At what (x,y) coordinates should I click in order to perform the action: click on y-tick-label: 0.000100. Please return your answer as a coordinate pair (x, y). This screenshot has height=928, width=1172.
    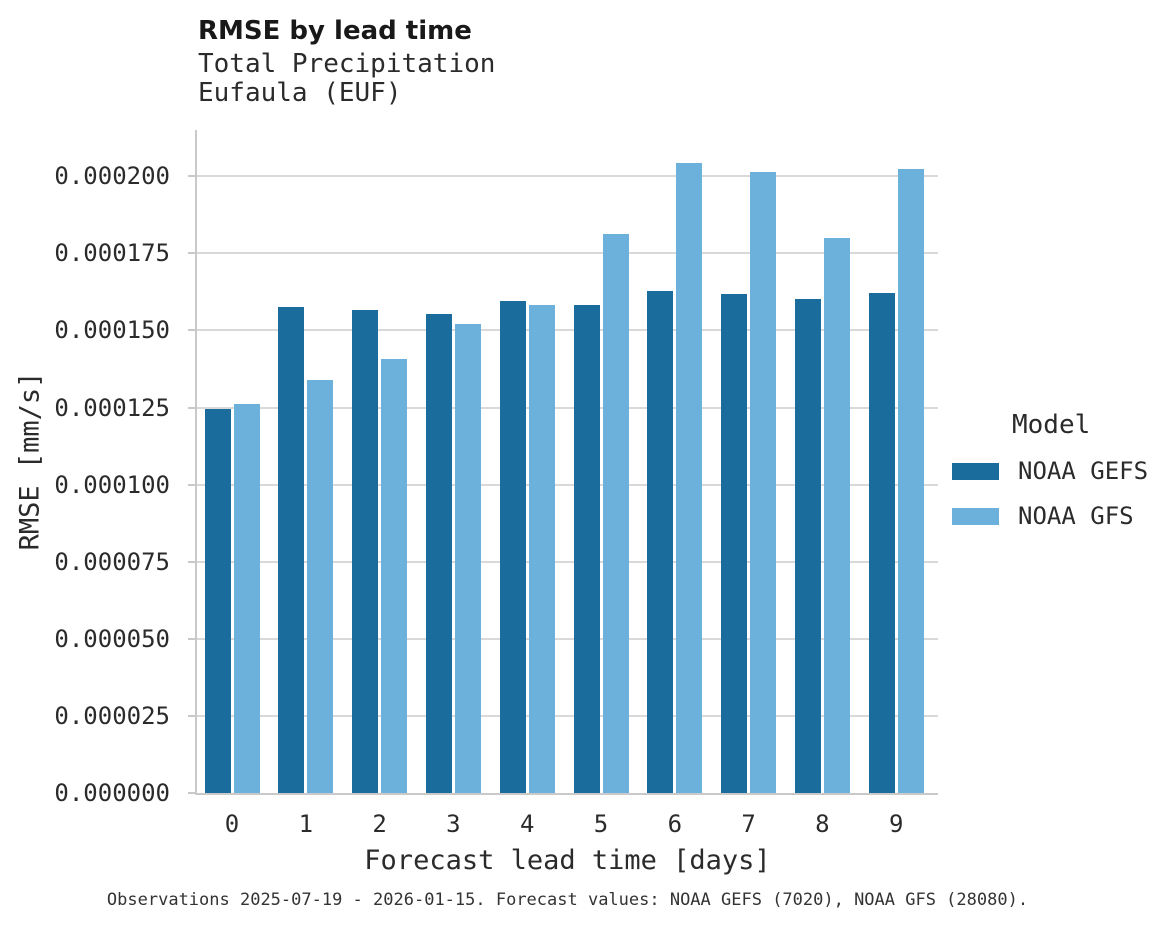
    Looking at the image, I should click on (112, 484).